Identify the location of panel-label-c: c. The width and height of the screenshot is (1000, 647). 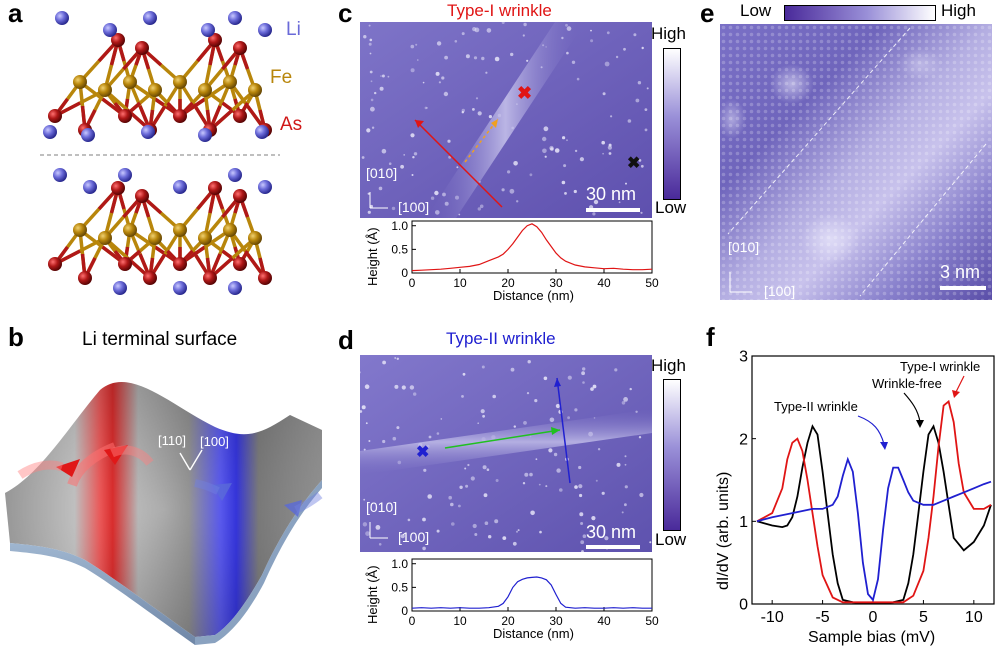
(345, 14).